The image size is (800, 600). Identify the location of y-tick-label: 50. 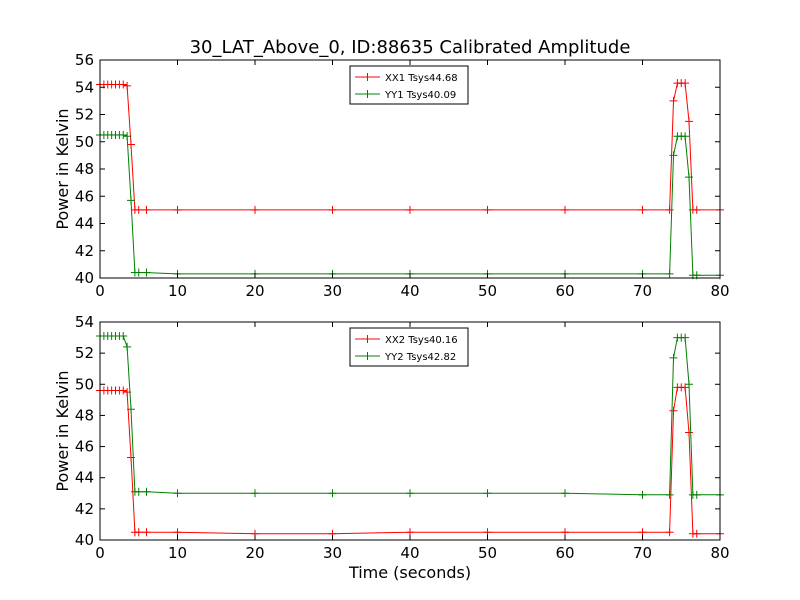
(84, 142).